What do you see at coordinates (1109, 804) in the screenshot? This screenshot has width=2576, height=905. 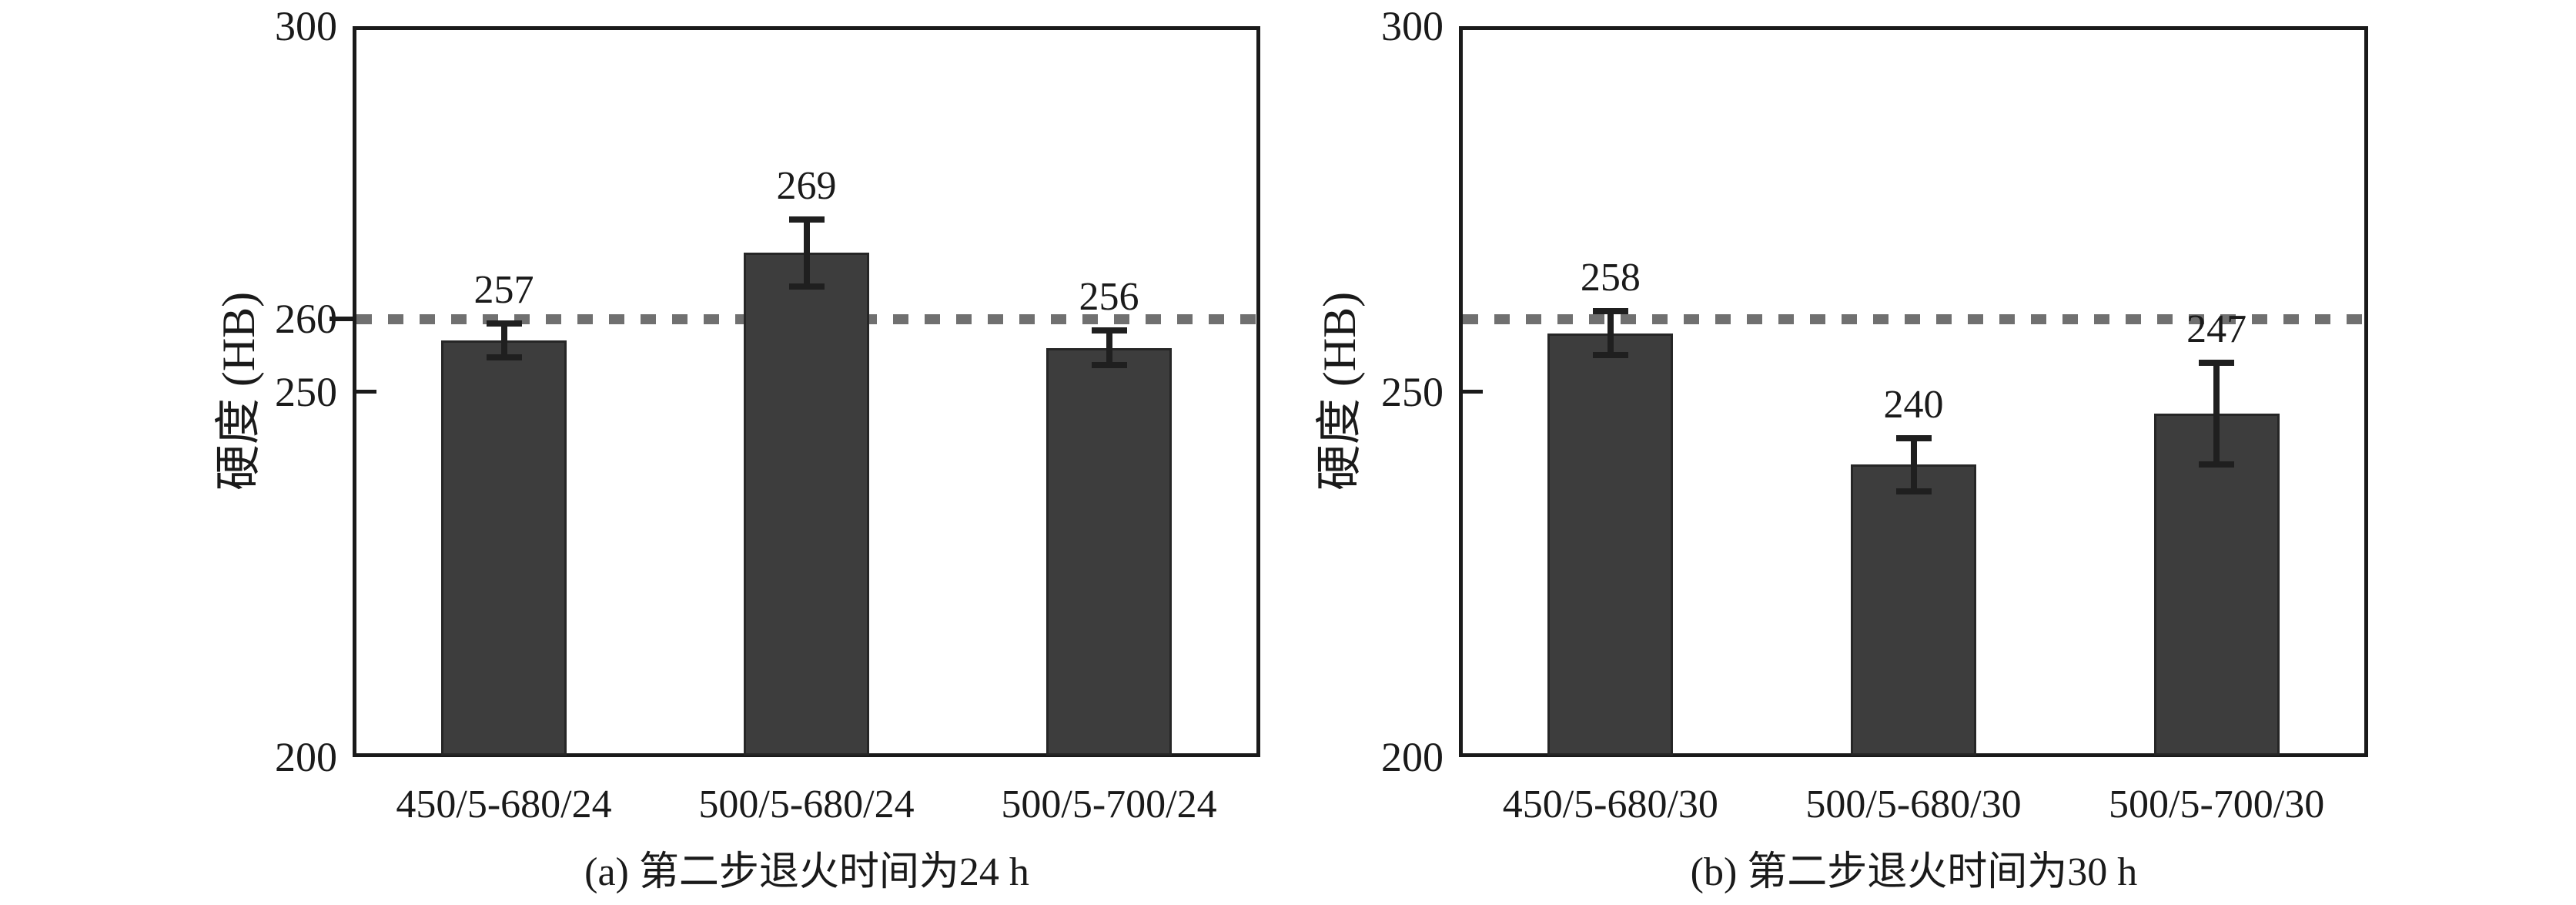 I see `x-tick-label: 500/5-700/24` at bounding box center [1109, 804].